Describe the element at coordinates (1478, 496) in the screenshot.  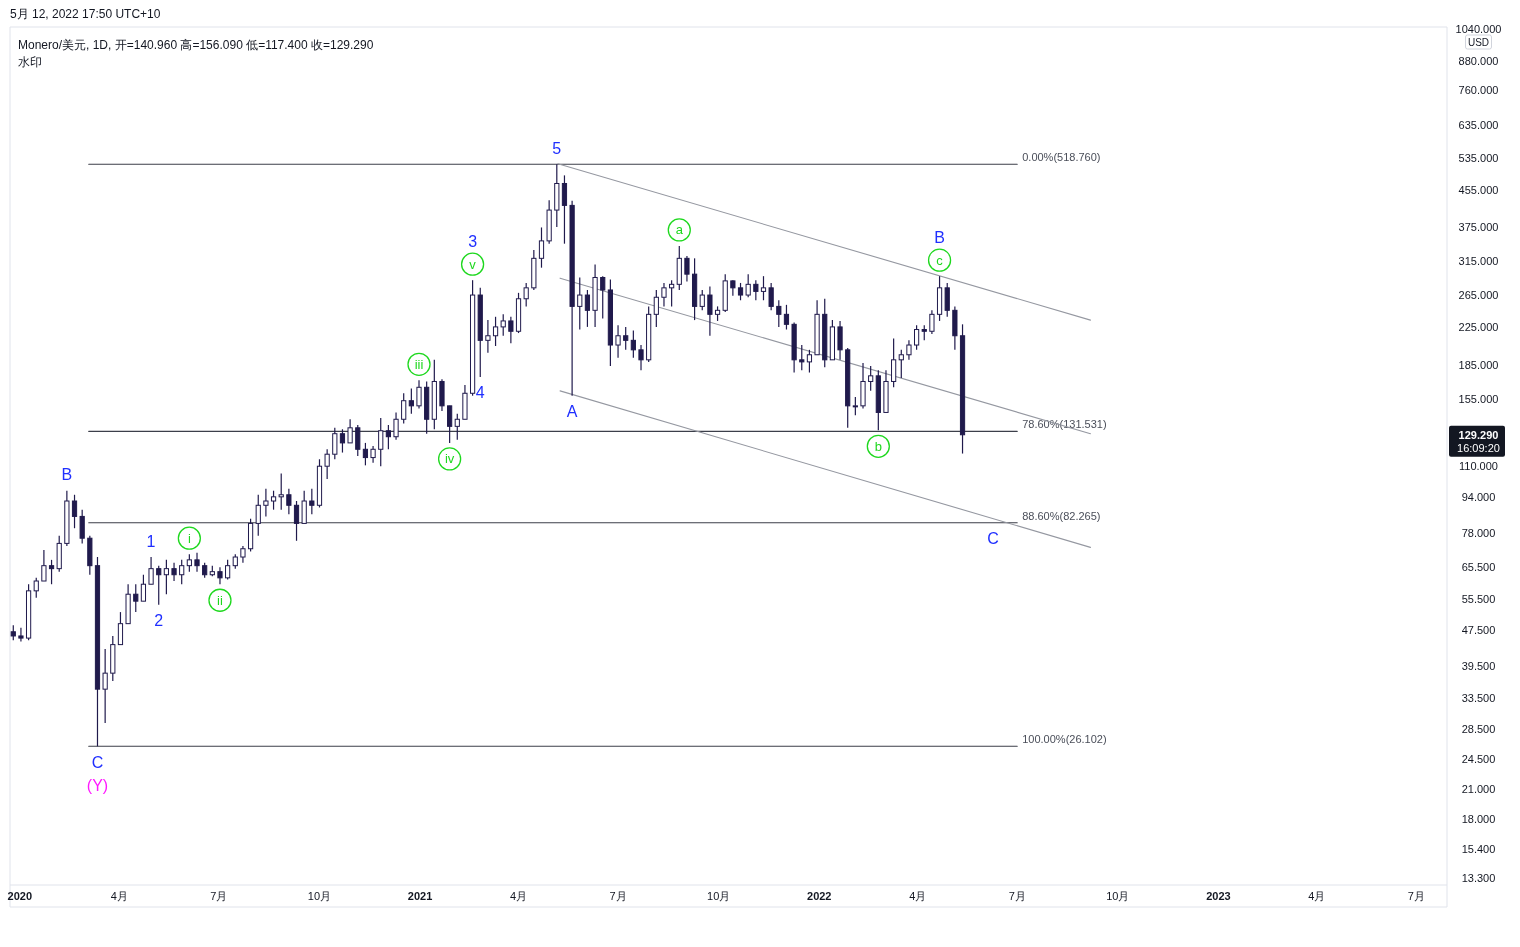
I see `y-tick-label: 94.000` at that location.